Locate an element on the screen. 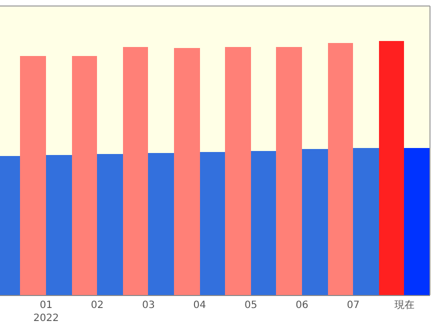 This screenshot has width=444, height=324. x-tick-label: 01 2022 is located at coordinates (46, 312).